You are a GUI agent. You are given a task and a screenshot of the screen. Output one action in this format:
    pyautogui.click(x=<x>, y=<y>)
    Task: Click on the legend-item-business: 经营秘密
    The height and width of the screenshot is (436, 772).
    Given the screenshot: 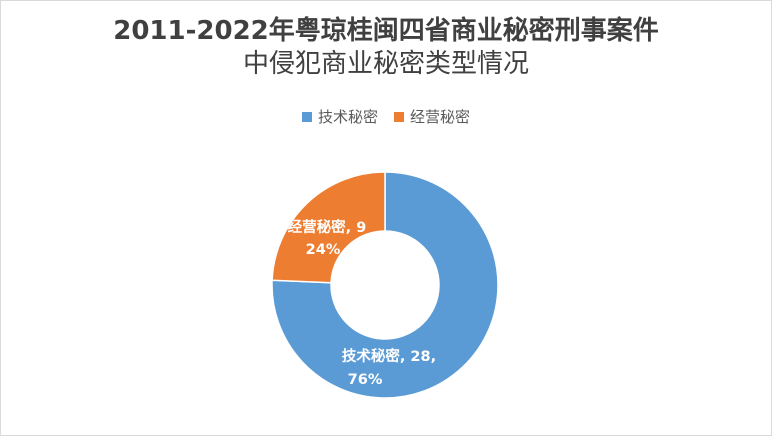 What is the action you would take?
    pyautogui.click(x=432, y=116)
    